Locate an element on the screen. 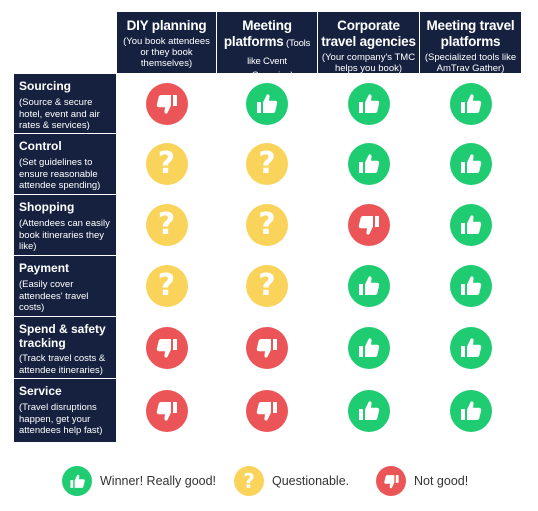 This screenshot has width=538, height=511. column-subtitle-inline: (Tools like Cvent is located at coordinates (279, 52).